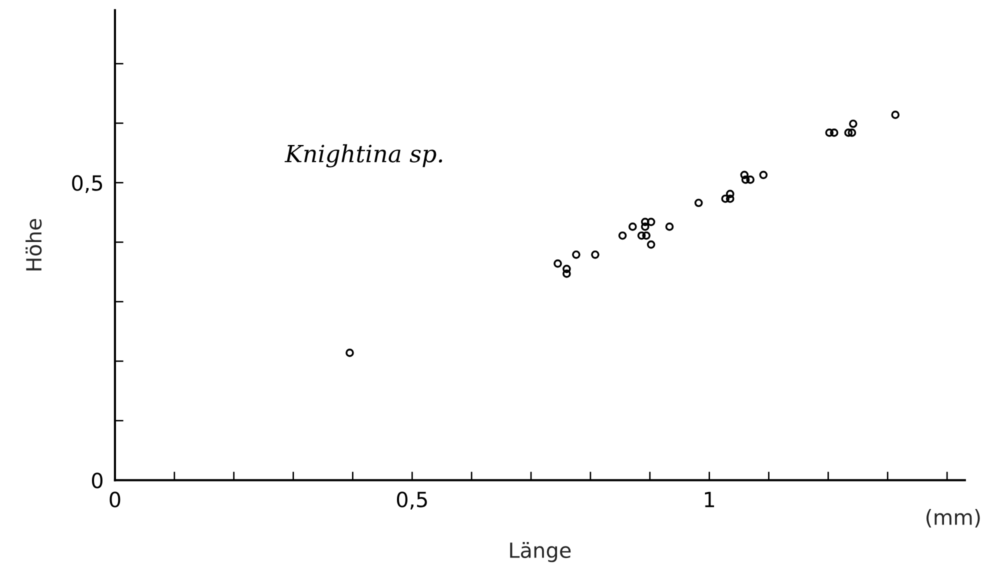 The width and height of the screenshot is (986, 582). I want to click on x-tick-label: 0,5, so click(411, 501).